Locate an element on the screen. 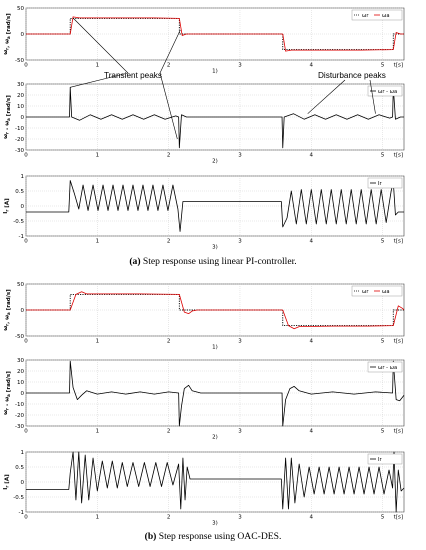 This screenshot has height=550, width=426. panel-a-1-ytick-label: 0 is located at coordinates (23, 35).